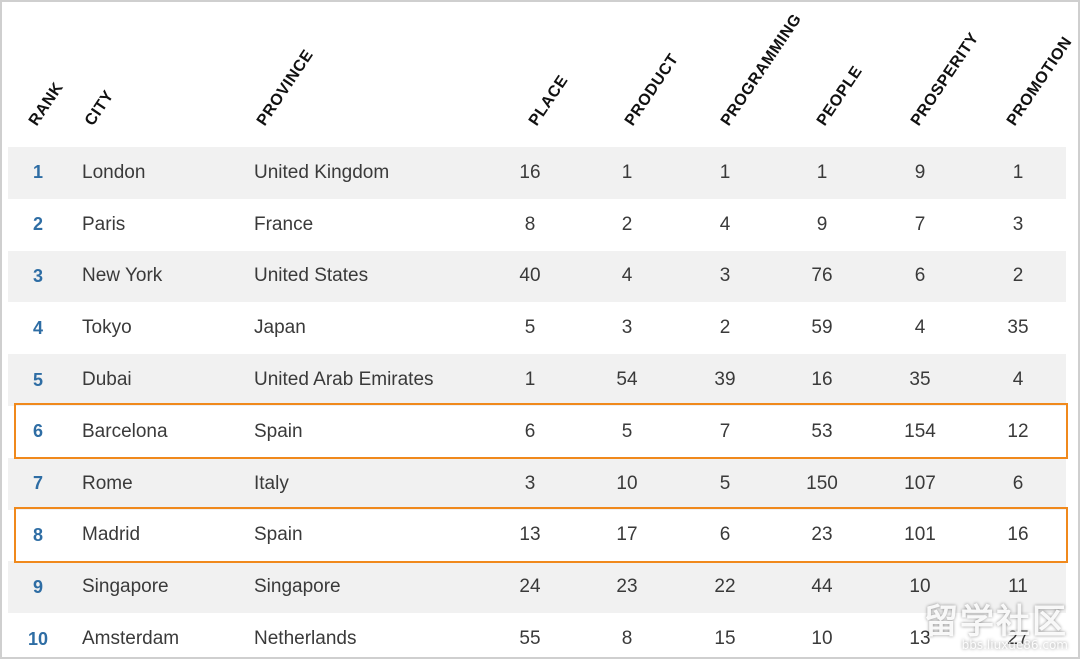 This screenshot has width=1080, height=659. I want to click on place-cell: 13, so click(530, 535).